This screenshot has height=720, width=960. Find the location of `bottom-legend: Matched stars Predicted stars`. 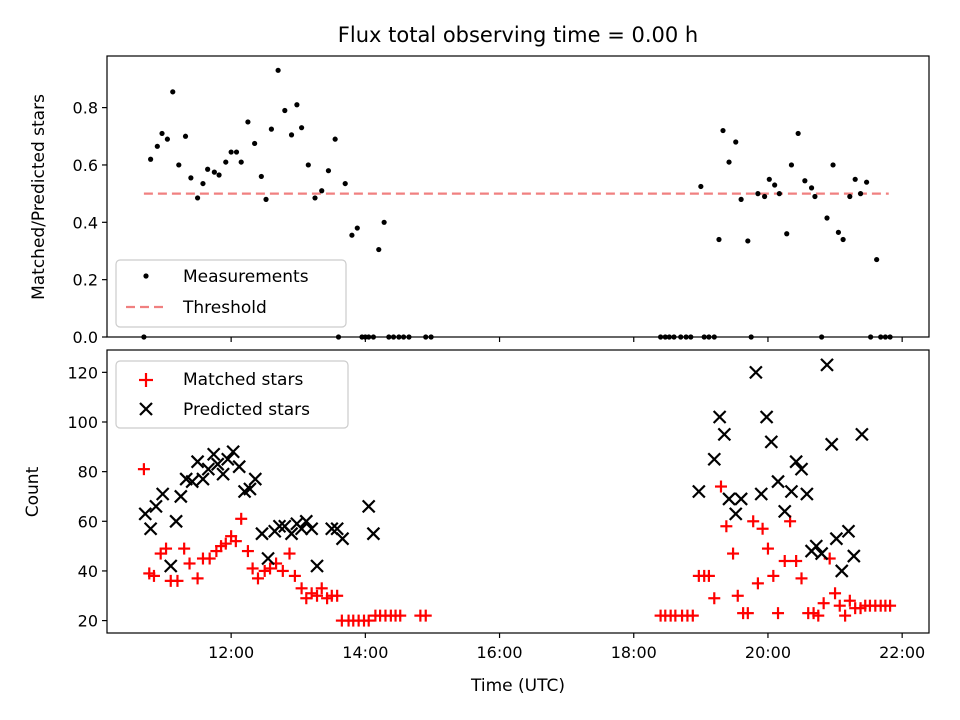

bottom-legend: Matched stars Predicted stars is located at coordinates (232, 394).